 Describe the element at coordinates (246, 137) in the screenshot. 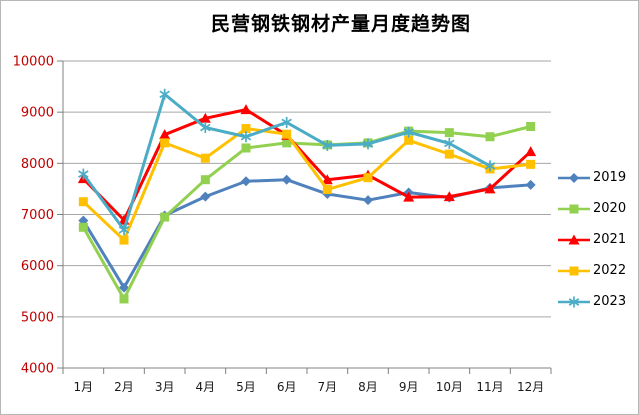

I see `marker-2023-5月` at that location.